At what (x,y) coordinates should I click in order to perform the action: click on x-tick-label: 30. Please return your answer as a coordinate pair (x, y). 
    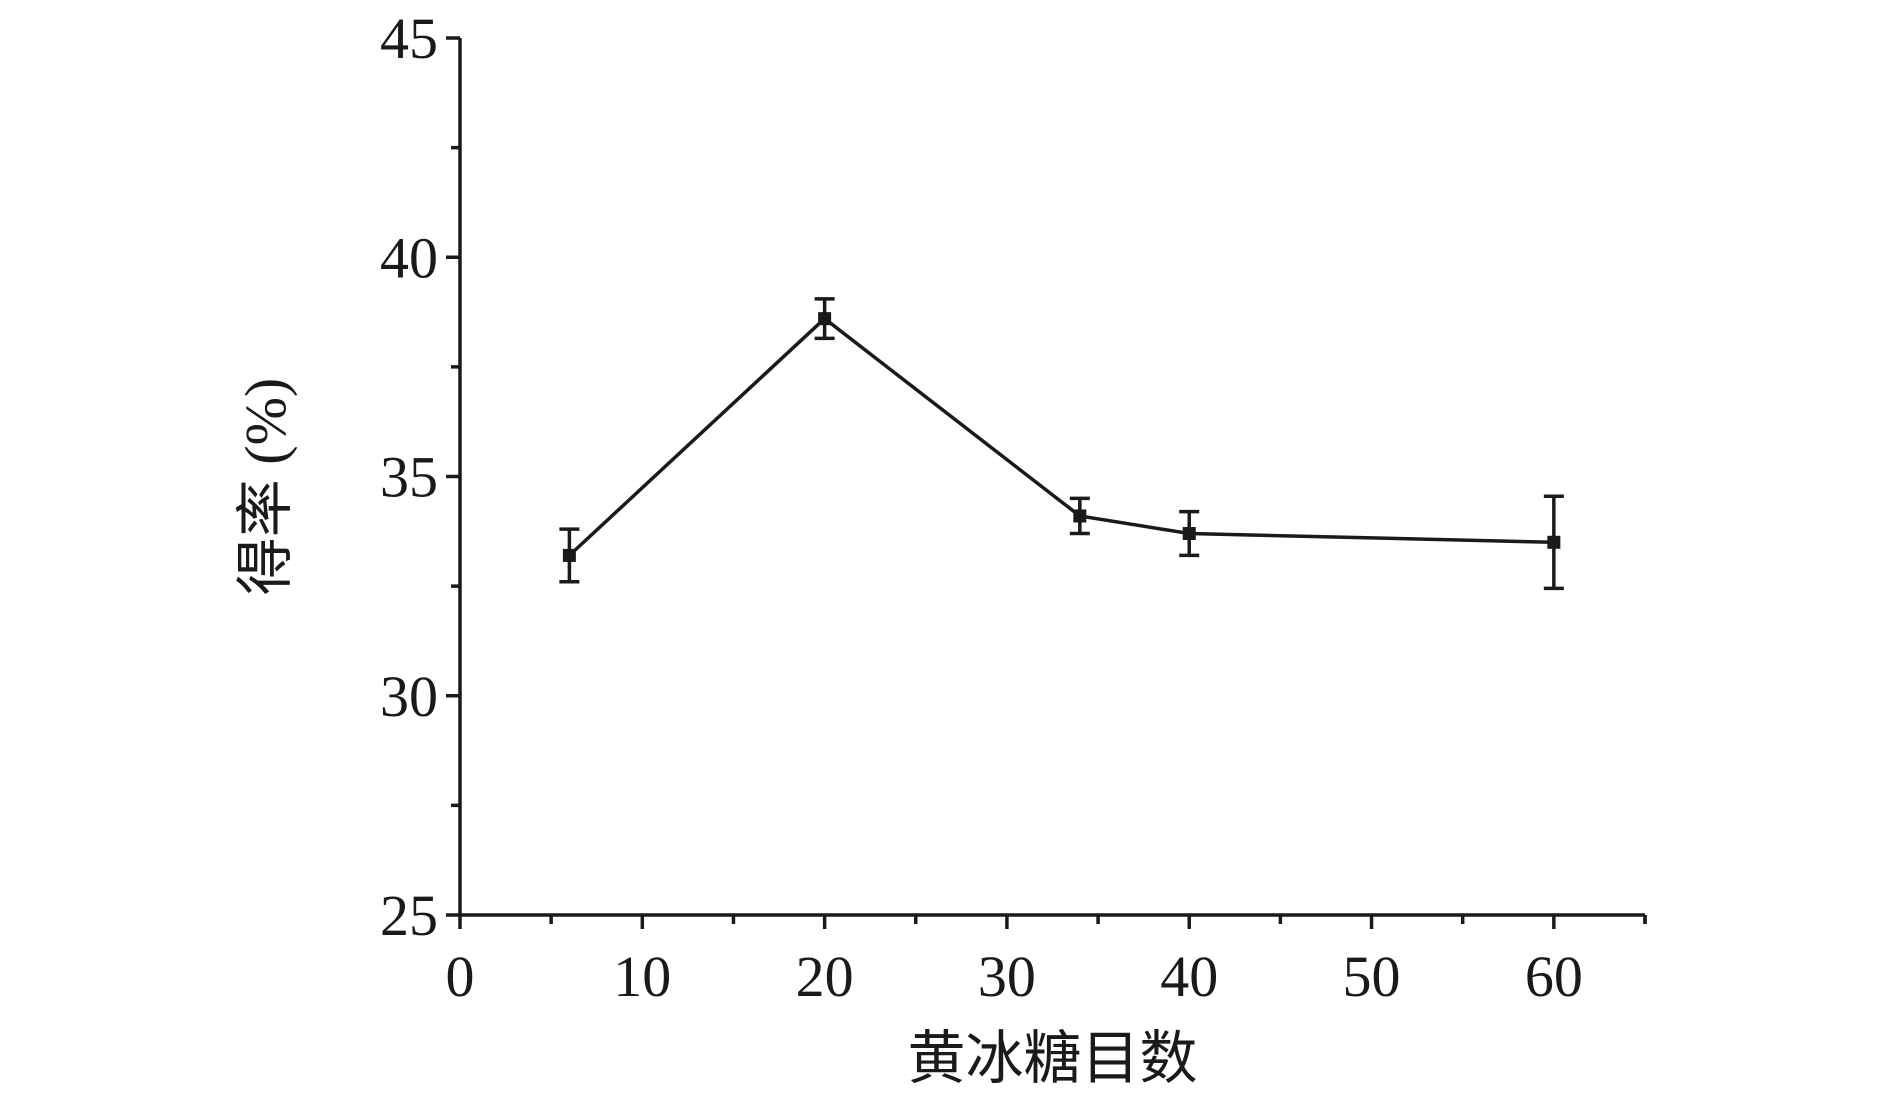
    Looking at the image, I should click on (1007, 976).